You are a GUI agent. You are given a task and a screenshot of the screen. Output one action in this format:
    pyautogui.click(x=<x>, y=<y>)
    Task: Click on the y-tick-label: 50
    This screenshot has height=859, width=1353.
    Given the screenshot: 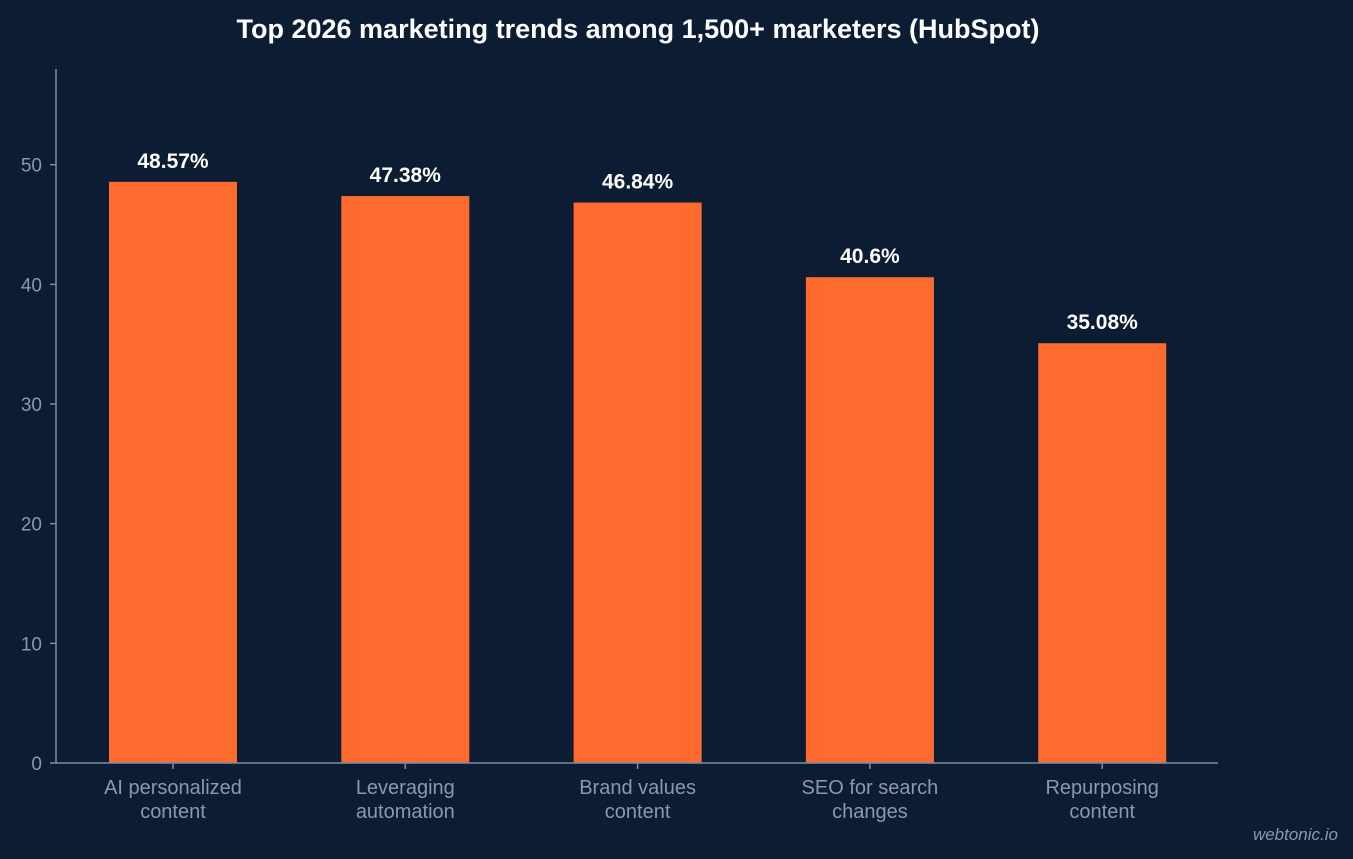 What is the action you would take?
    pyautogui.click(x=31, y=166)
    